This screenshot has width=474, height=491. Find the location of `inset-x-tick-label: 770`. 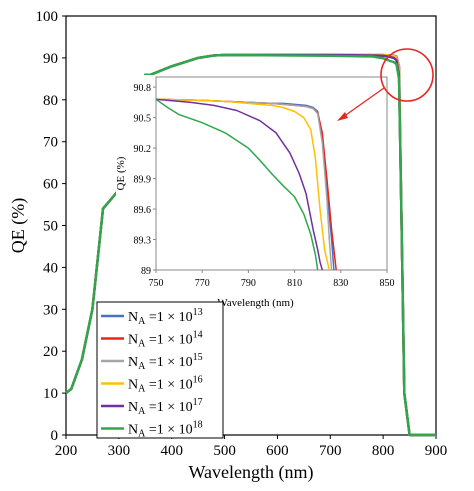

inset-x-tick-label: 770 is located at coordinates (202, 283).